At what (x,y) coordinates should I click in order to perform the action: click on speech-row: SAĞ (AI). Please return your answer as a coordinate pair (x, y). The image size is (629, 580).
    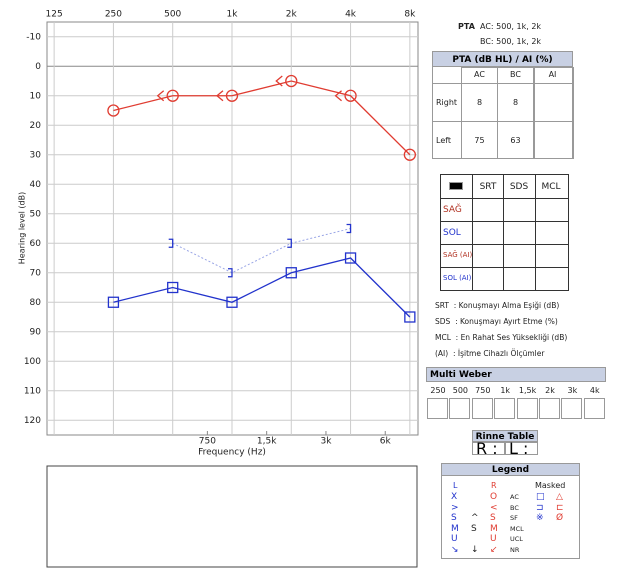
    Looking at the image, I should click on (458, 255).